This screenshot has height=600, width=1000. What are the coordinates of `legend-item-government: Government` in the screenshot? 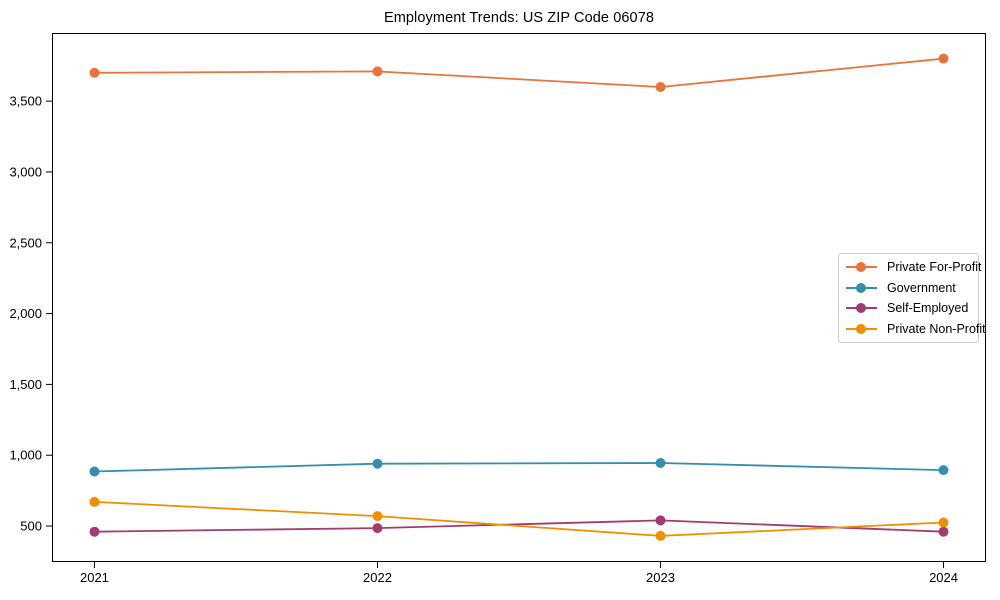 It's located at (908, 288).